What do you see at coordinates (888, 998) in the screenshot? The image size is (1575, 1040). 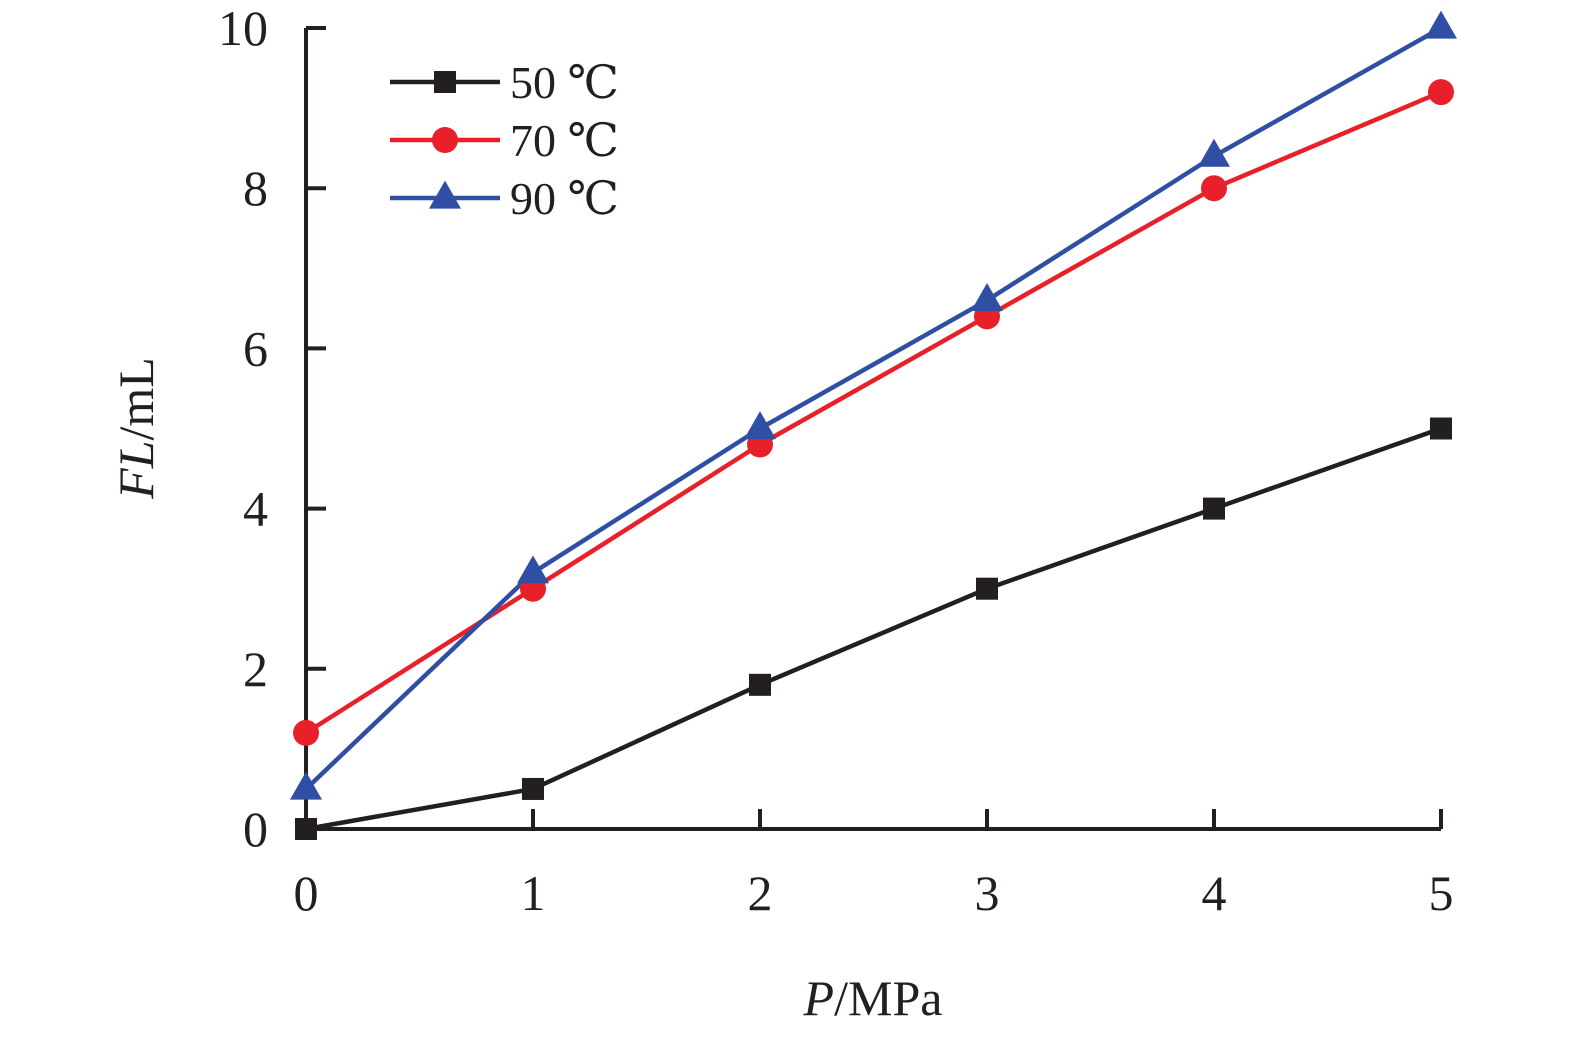 I see `x-axis-unit: /MPa` at bounding box center [888, 998].